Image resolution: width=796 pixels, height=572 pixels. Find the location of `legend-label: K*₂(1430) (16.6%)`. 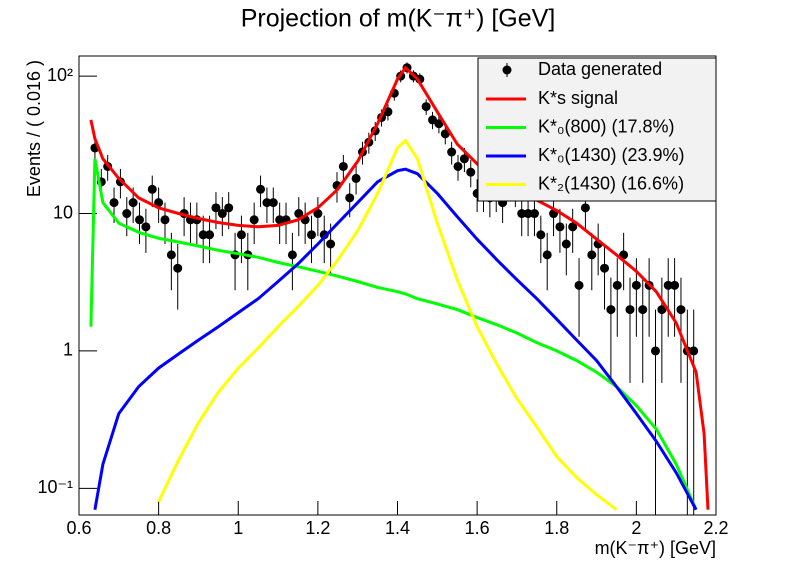

legend-label: K*₂(1430) (16.6%) is located at coordinates (611, 183).